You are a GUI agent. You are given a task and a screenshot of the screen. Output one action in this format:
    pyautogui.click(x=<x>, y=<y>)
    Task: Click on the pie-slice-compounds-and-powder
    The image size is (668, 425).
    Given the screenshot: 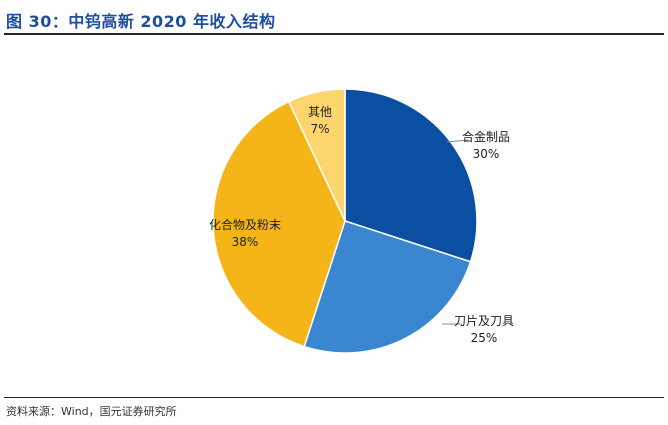 What is the action you would take?
    pyautogui.click(x=279, y=224)
    